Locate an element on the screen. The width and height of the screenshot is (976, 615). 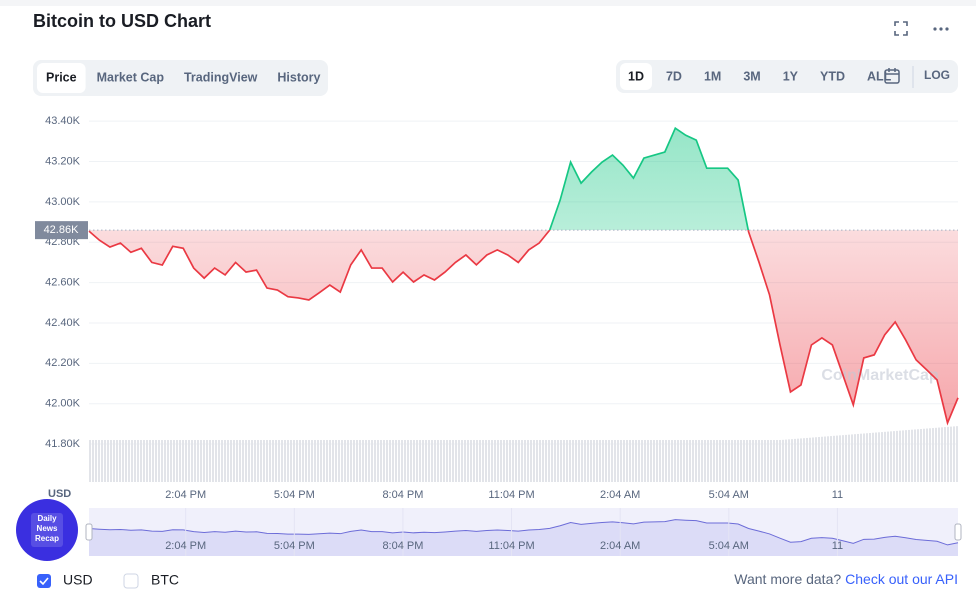
legend-usd: USD is located at coordinates (78, 580).